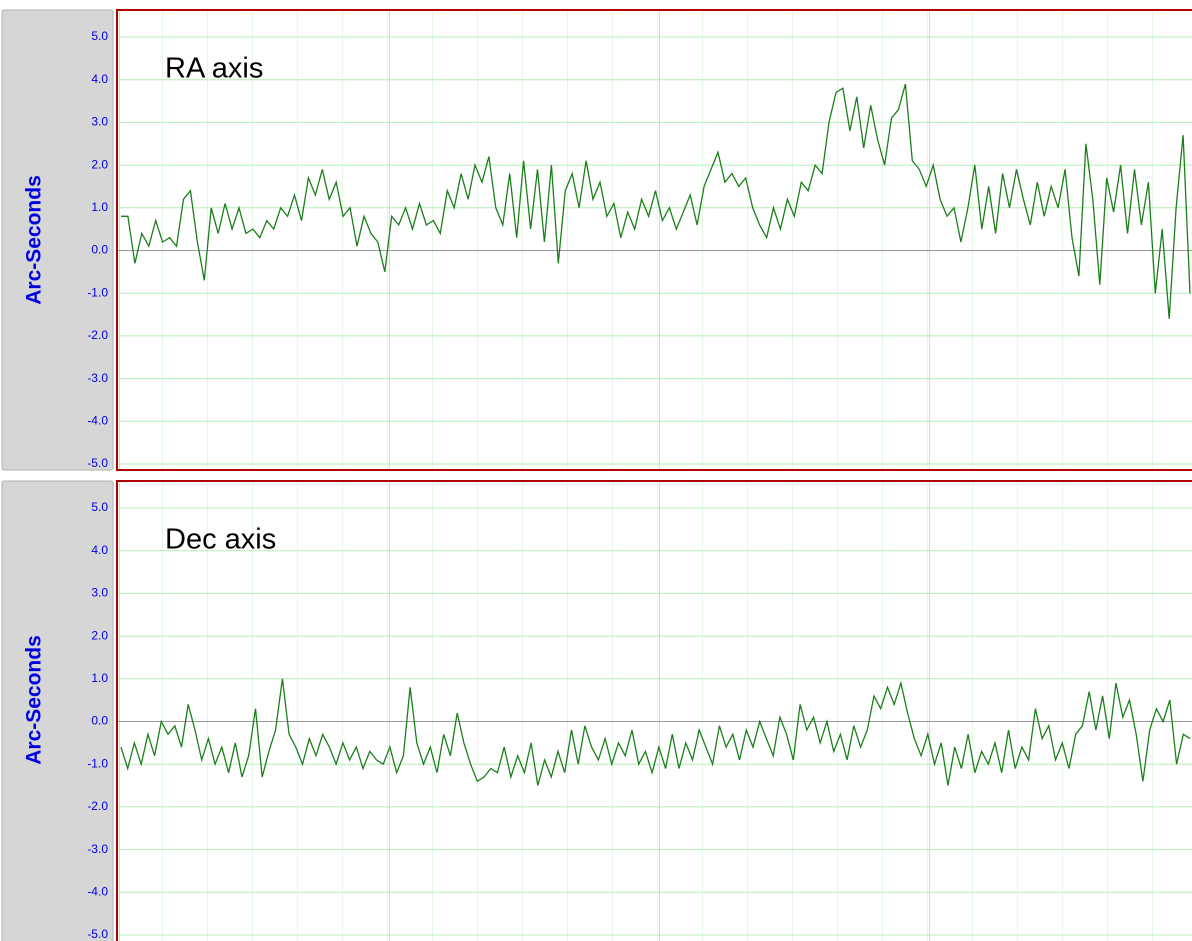 The height and width of the screenshot is (941, 1192). I want to click on data-line, so click(655, 732).